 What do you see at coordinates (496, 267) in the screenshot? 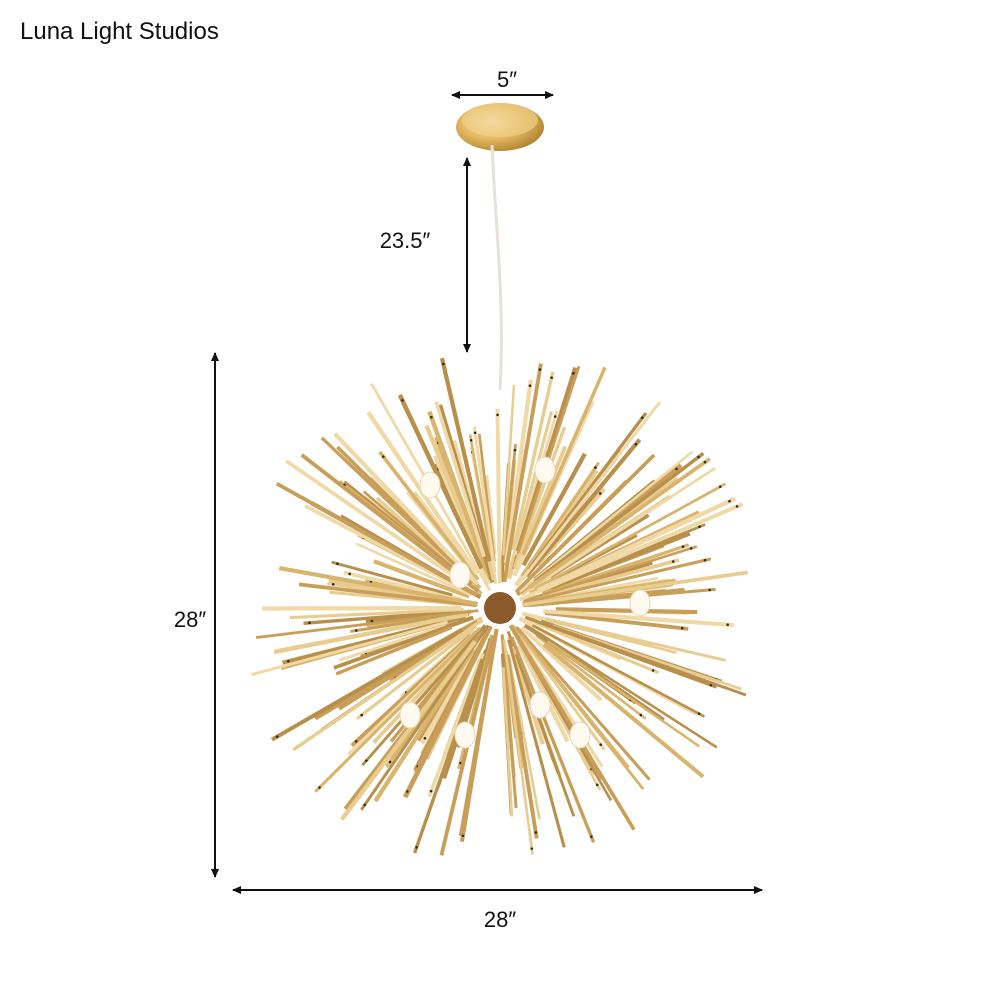
I see `cord` at bounding box center [496, 267].